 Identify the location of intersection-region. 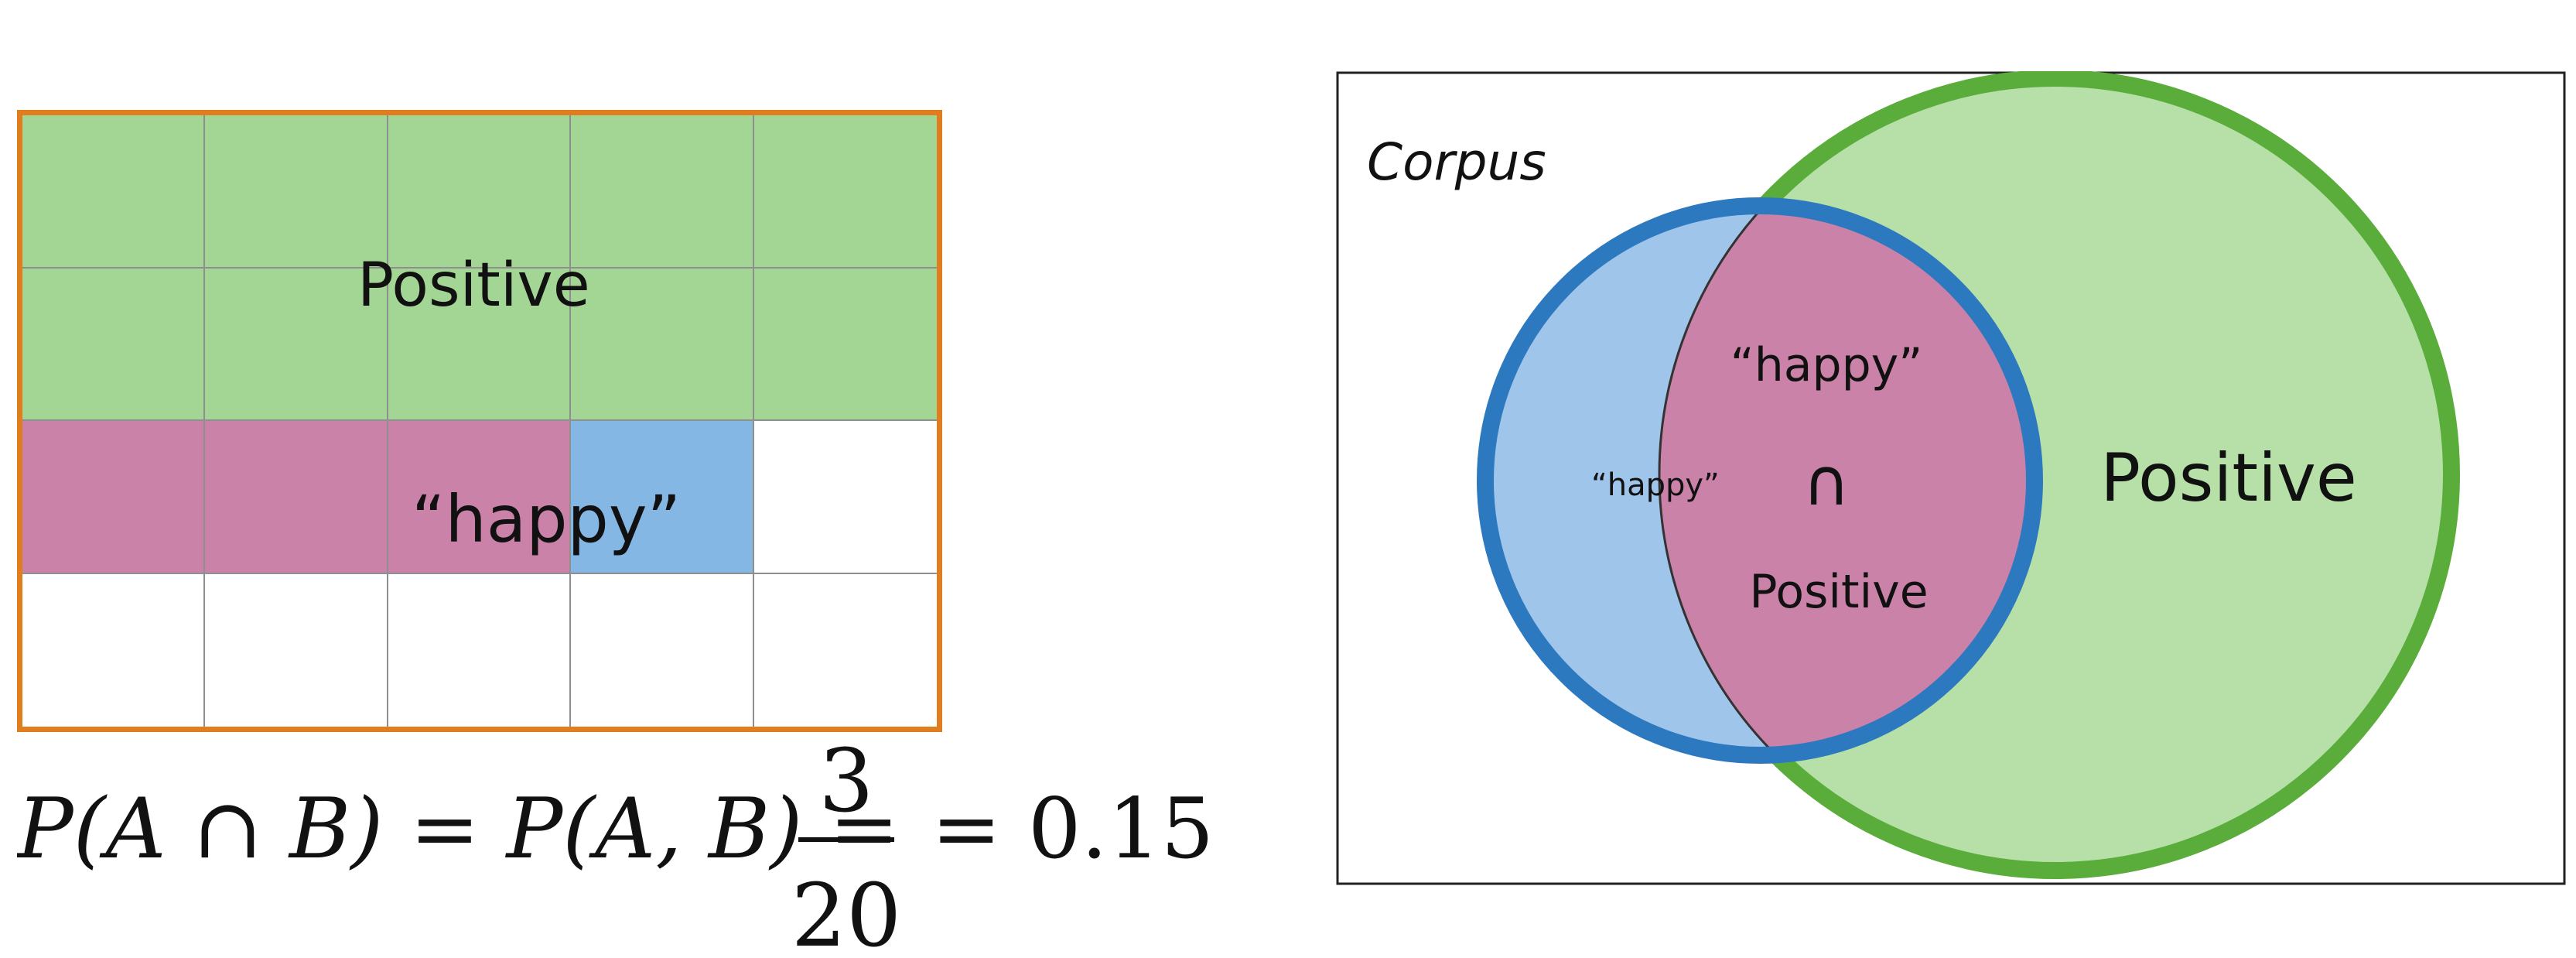
(1846, 481).